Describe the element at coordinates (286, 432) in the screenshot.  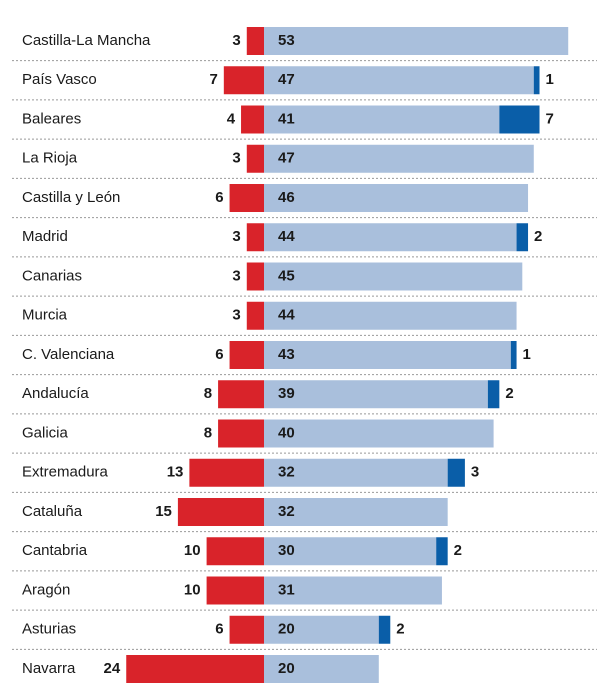
I see `value-label: 40` at that location.